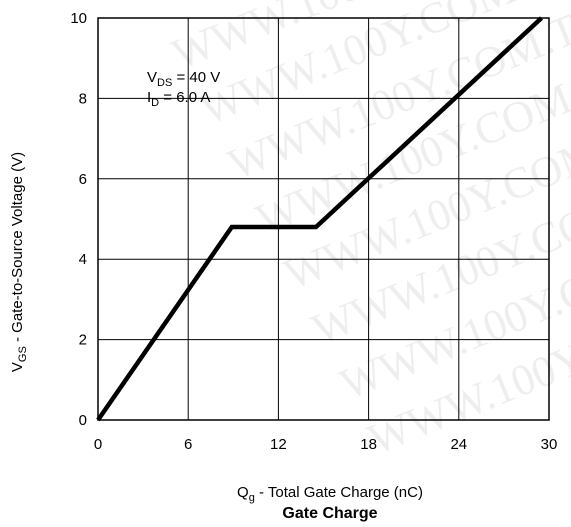  What do you see at coordinates (458, 444) in the screenshot?
I see `x-tick-label: 24` at bounding box center [458, 444].